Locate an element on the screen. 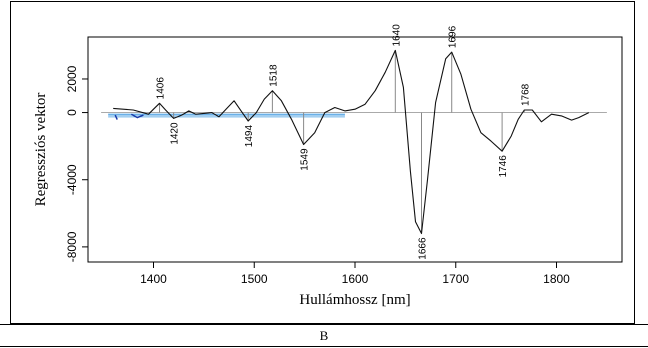  x-tick-label: 1800 is located at coordinates (556, 279).